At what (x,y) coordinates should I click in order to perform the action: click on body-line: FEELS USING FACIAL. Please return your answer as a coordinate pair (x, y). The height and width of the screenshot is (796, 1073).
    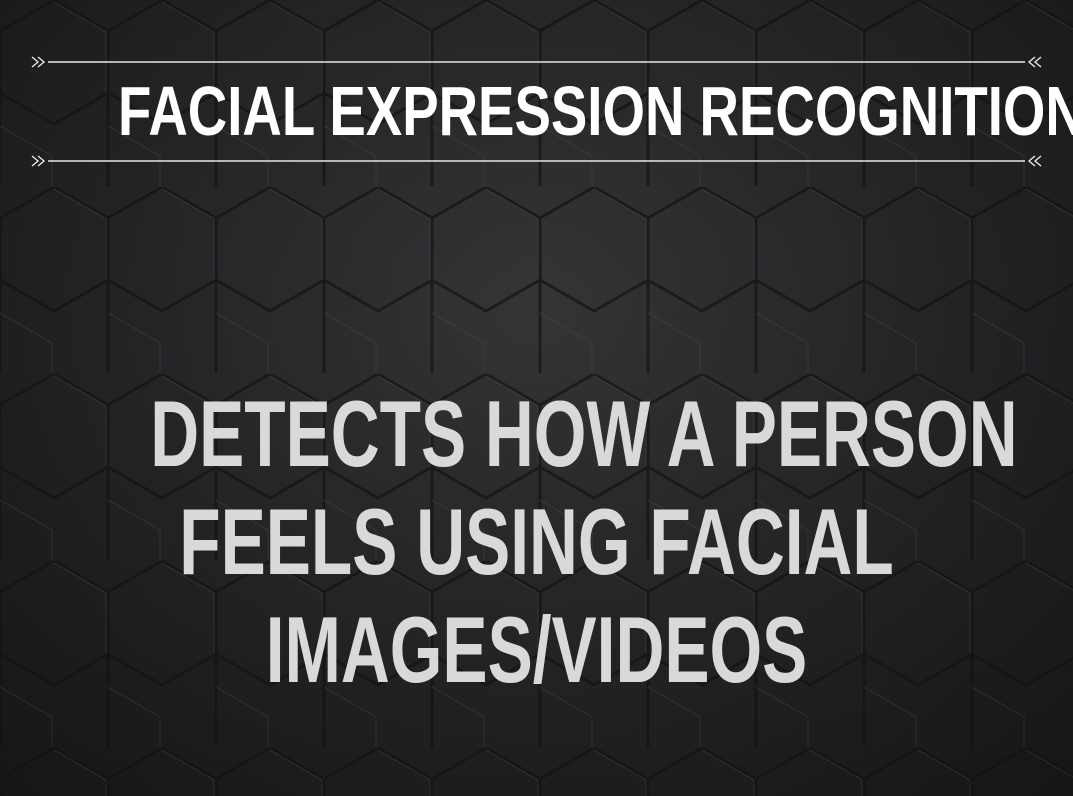
    Looking at the image, I should click on (536, 541).